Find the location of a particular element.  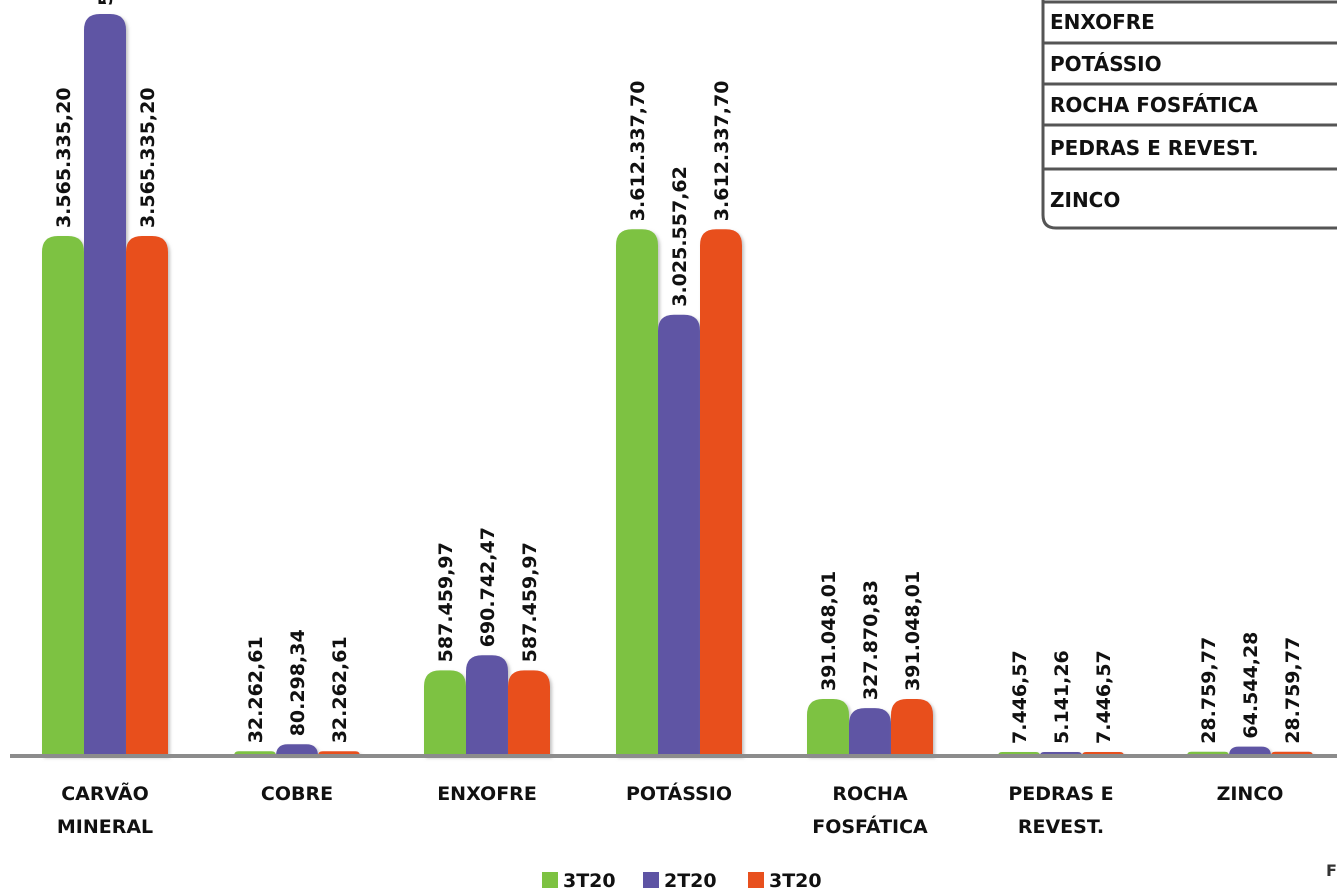

value-label-5-series-2: 7.446,57 is located at coordinates (1104, 697).